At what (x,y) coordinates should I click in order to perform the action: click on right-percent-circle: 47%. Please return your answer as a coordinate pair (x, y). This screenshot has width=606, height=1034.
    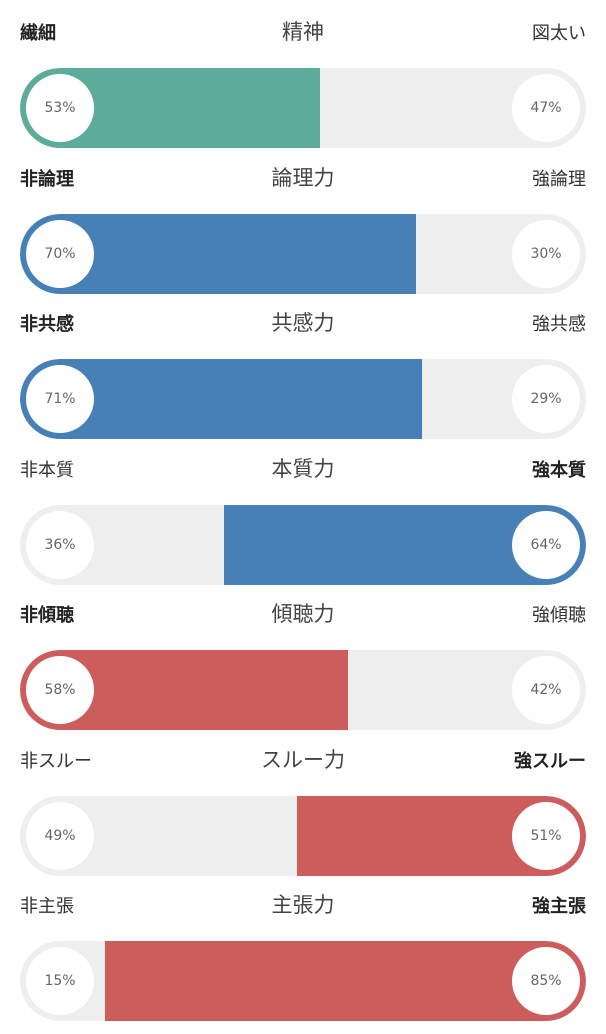
    Looking at the image, I should click on (546, 108).